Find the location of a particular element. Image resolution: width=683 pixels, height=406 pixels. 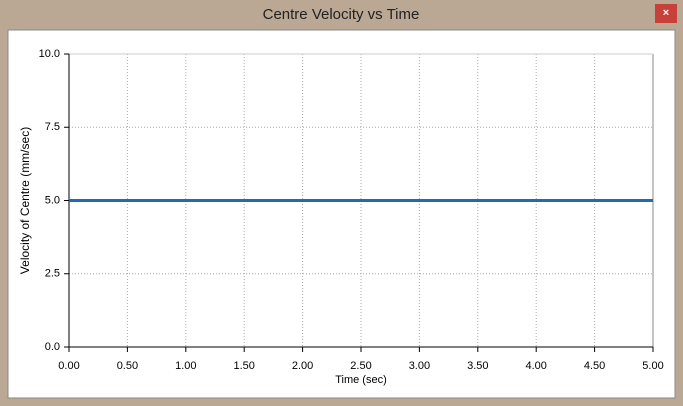

x-tick-label: 0.00 is located at coordinates (68, 366).